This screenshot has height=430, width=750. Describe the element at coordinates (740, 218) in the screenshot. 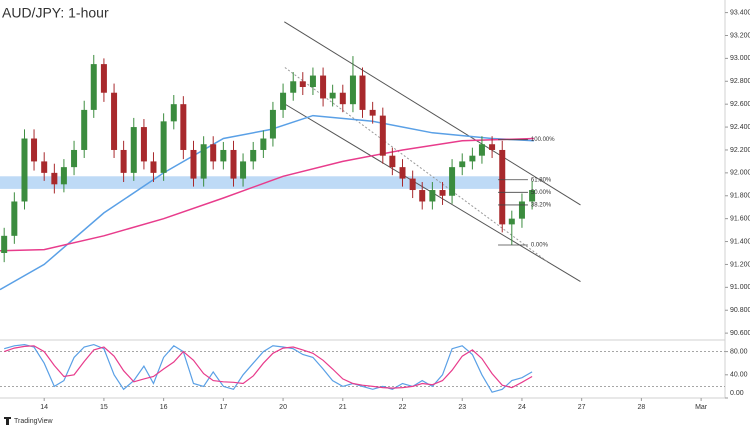

I see `y-tick-label: 91.600` at that location.